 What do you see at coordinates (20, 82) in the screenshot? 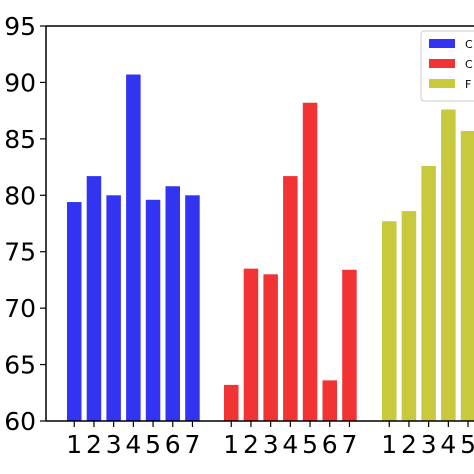
I see `y-tick-label: 90` at bounding box center [20, 82].